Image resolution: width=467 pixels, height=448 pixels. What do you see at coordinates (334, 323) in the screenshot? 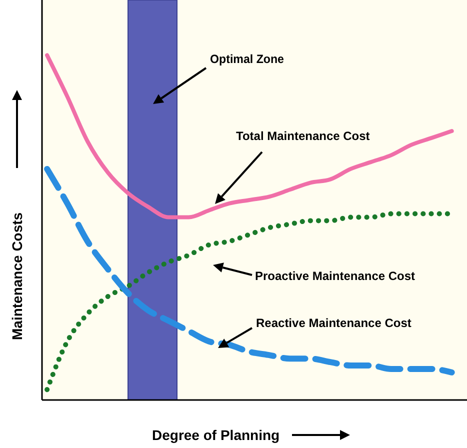
I see `series-label: Reactive Maintenance Cost` at bounding box center [334, 323].